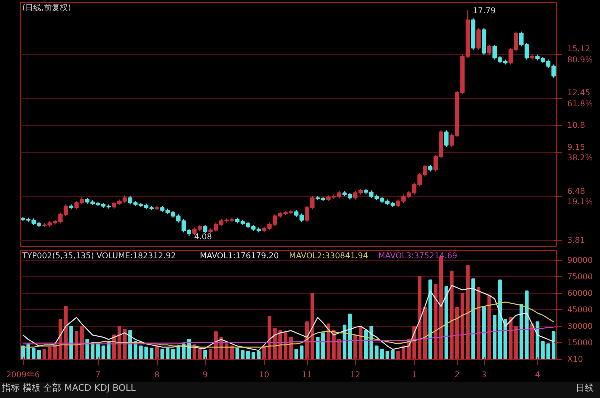  Describe the element at coordinates (99, 256) in the screenshot. I see `chart-title: TYP002(5,35,135) VOLUME:182312.92` at that location.